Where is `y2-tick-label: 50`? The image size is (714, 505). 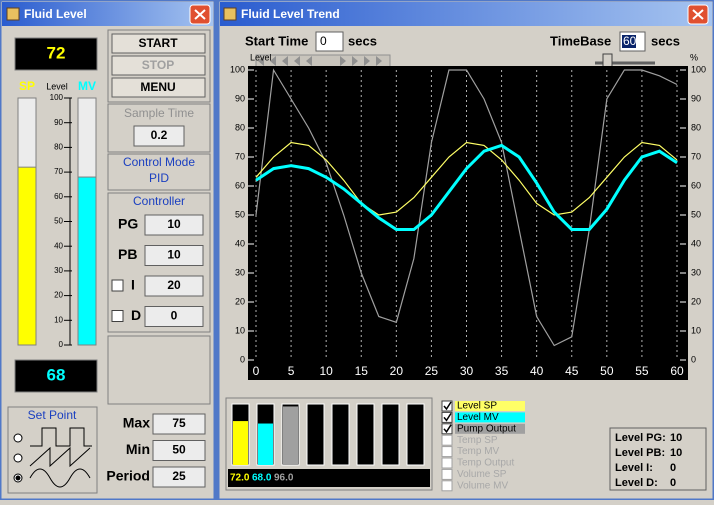 y2-tick-label: 50 is located at coordinates (696, 214).